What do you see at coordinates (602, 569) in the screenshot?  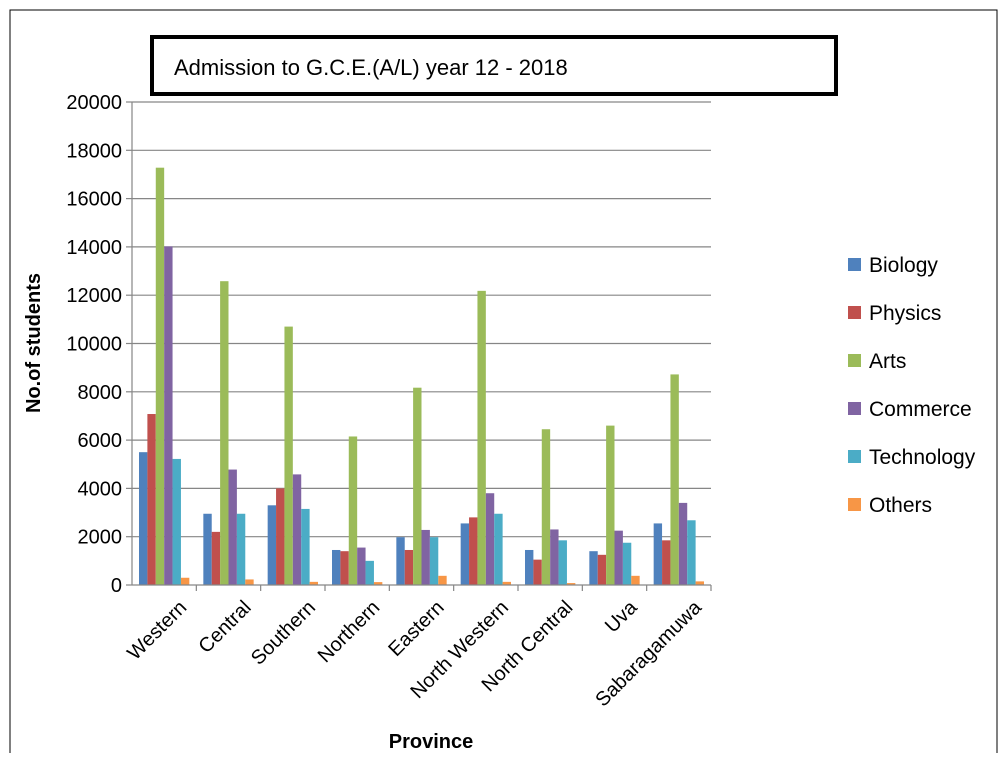 I see `bar-physics-uva` at bounding box center [602, 569].